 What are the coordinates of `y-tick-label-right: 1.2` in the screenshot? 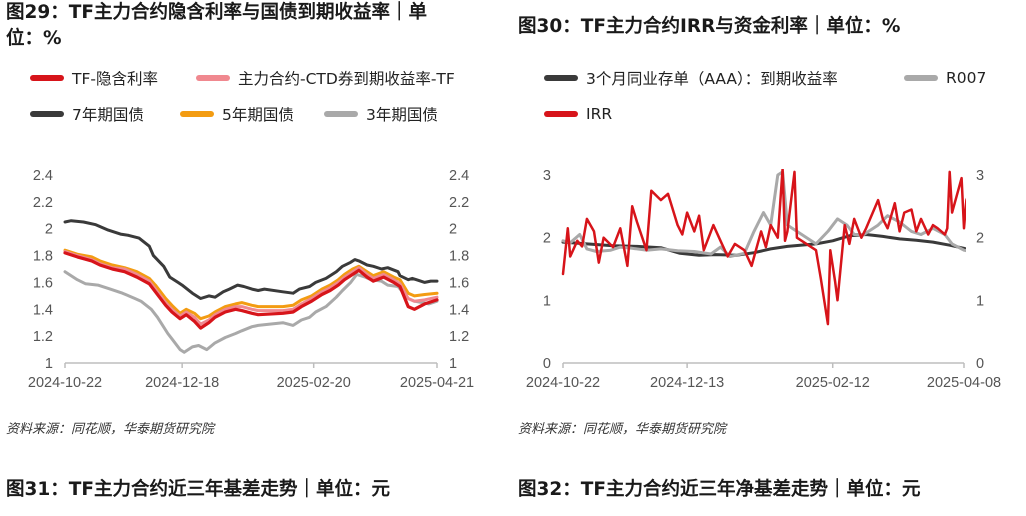 It's located at (459, 337).